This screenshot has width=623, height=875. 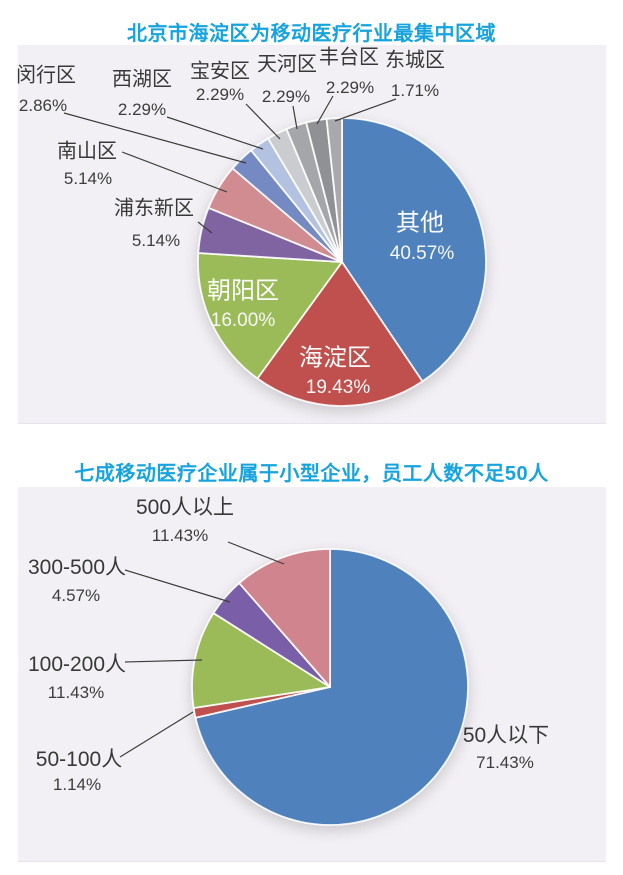 I want to click on chart-1-title: 北京市海淀区为移动医疗行业最集中区域, so click(x=311, y=34).